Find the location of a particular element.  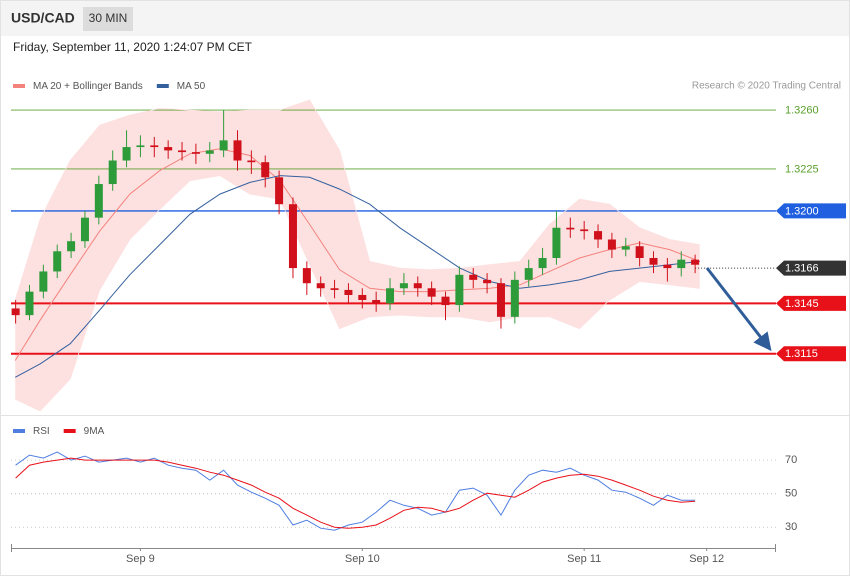

y-tick-label: 70 is located at coordinates (791, 460).